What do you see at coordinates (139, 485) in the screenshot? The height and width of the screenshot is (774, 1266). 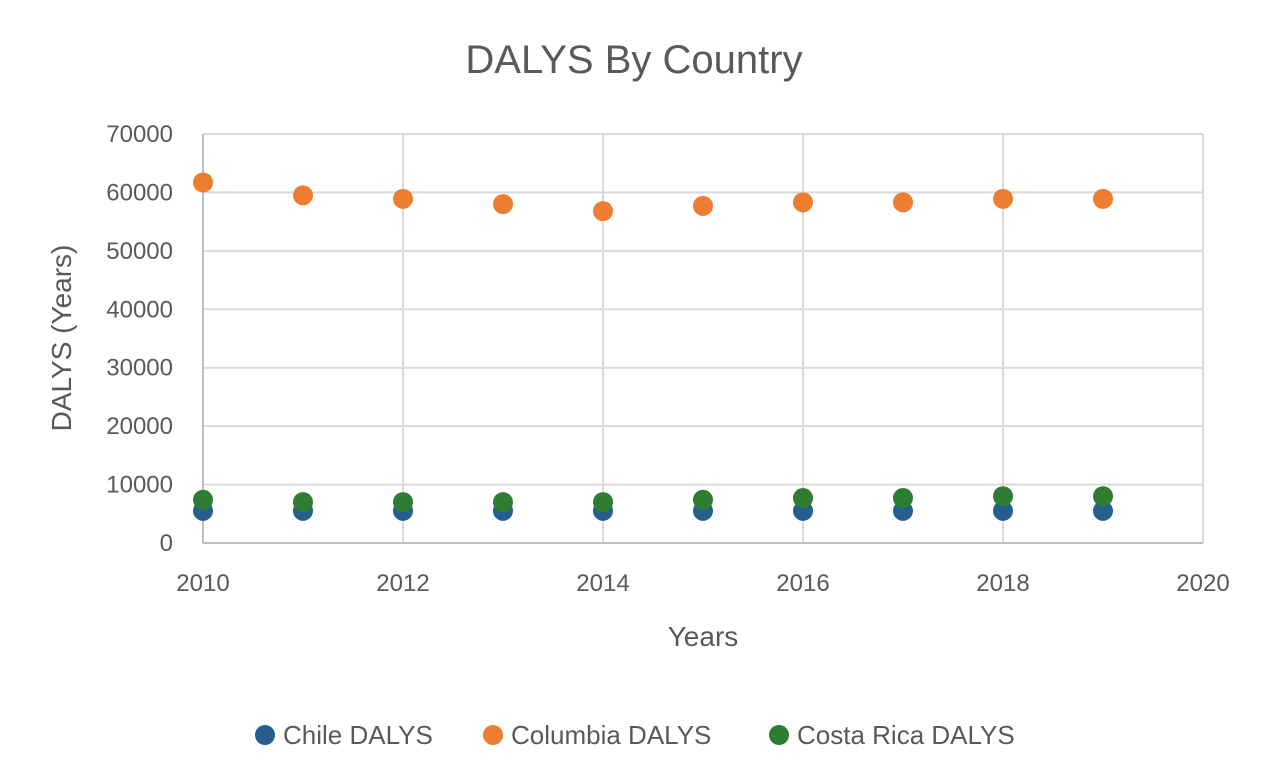 I see `y-tick-label: 10000` at bounding box center [139, 485].